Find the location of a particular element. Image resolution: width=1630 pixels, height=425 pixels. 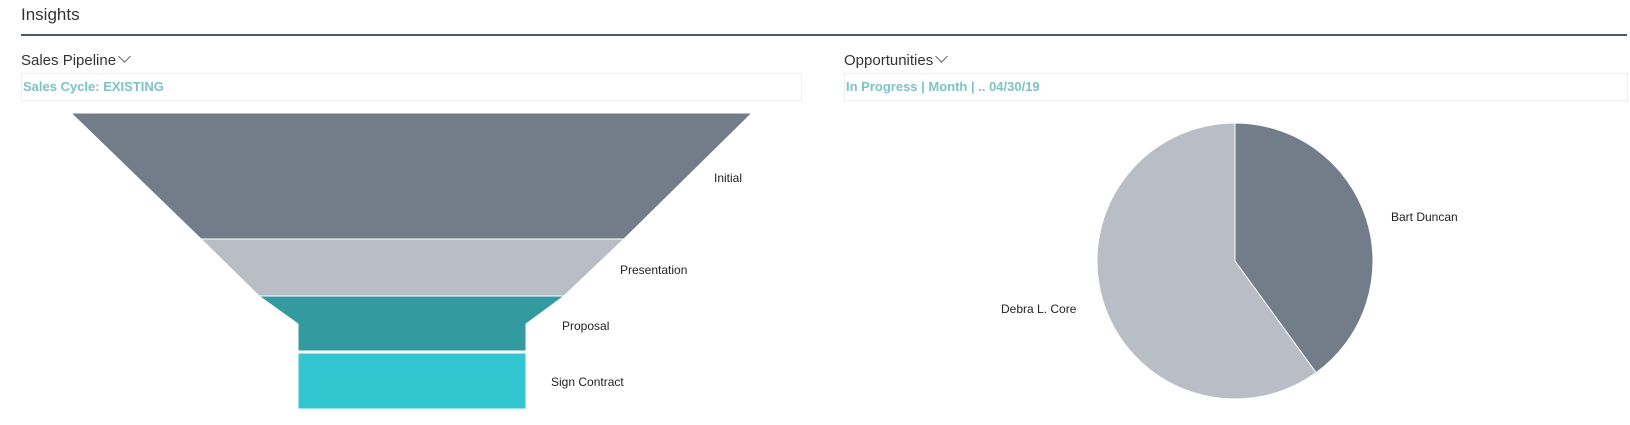

header-divider is located at coordinates (824, 35).